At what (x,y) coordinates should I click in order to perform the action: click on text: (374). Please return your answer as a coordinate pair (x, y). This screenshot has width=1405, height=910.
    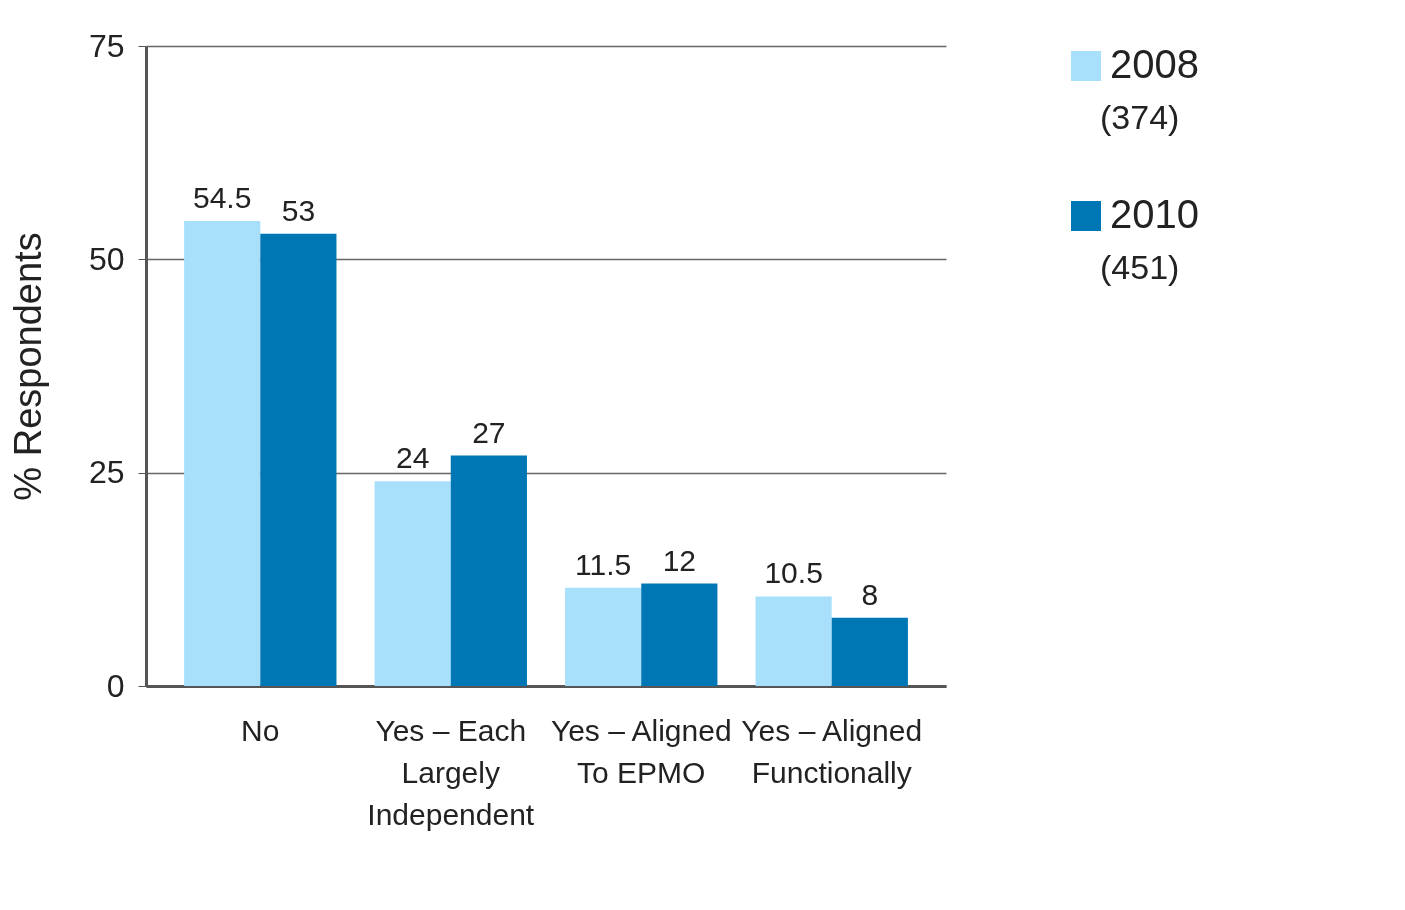
    Looking at the image, I should click on (1140, 117).